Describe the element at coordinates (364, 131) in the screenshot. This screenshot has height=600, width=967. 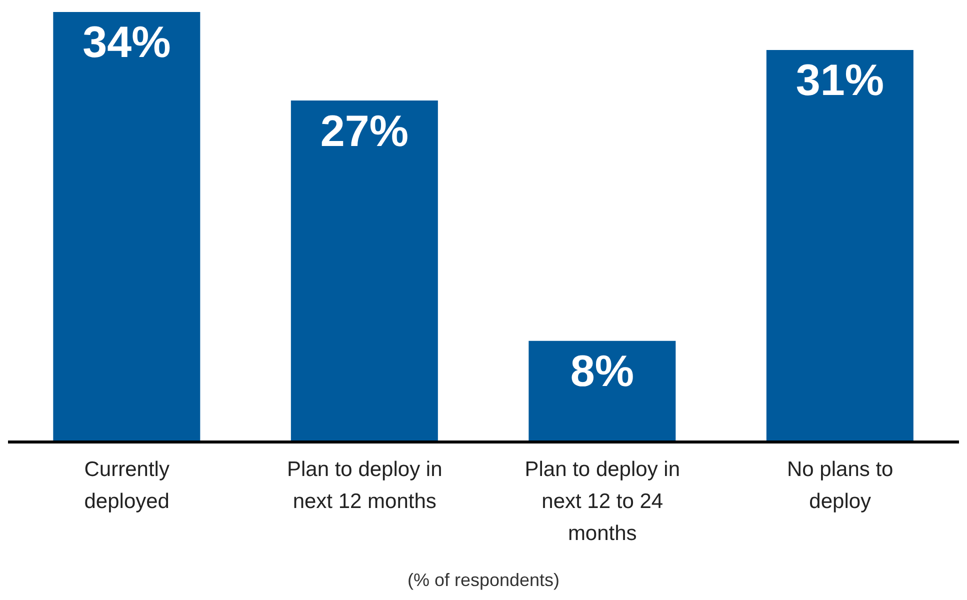
I see `data-label: 27%` at that location.